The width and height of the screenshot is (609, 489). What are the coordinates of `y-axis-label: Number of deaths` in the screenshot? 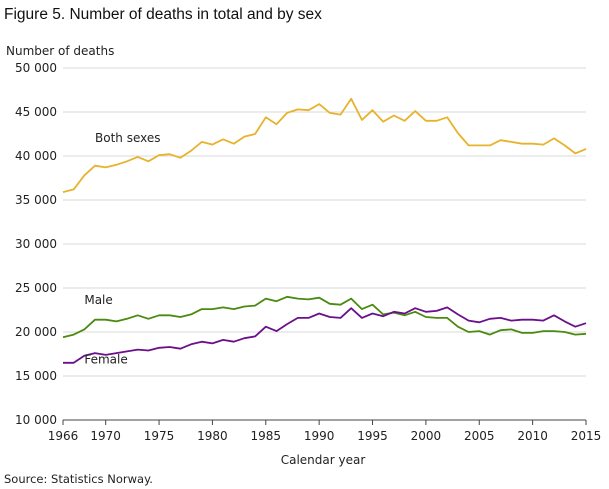 It's located at (60, 51).